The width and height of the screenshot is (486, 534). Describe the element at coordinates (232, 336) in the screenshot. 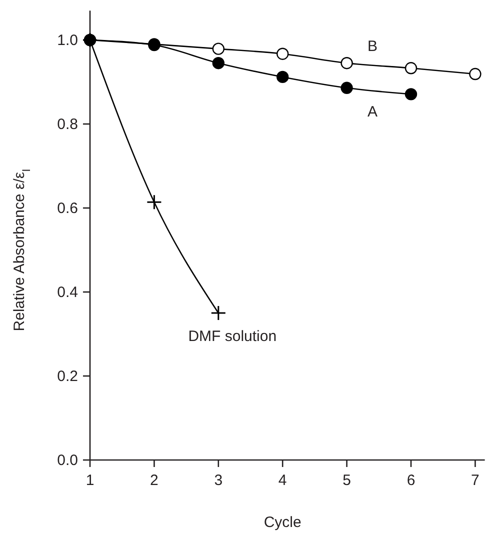

I see `series-label: DMF solution` at that location.